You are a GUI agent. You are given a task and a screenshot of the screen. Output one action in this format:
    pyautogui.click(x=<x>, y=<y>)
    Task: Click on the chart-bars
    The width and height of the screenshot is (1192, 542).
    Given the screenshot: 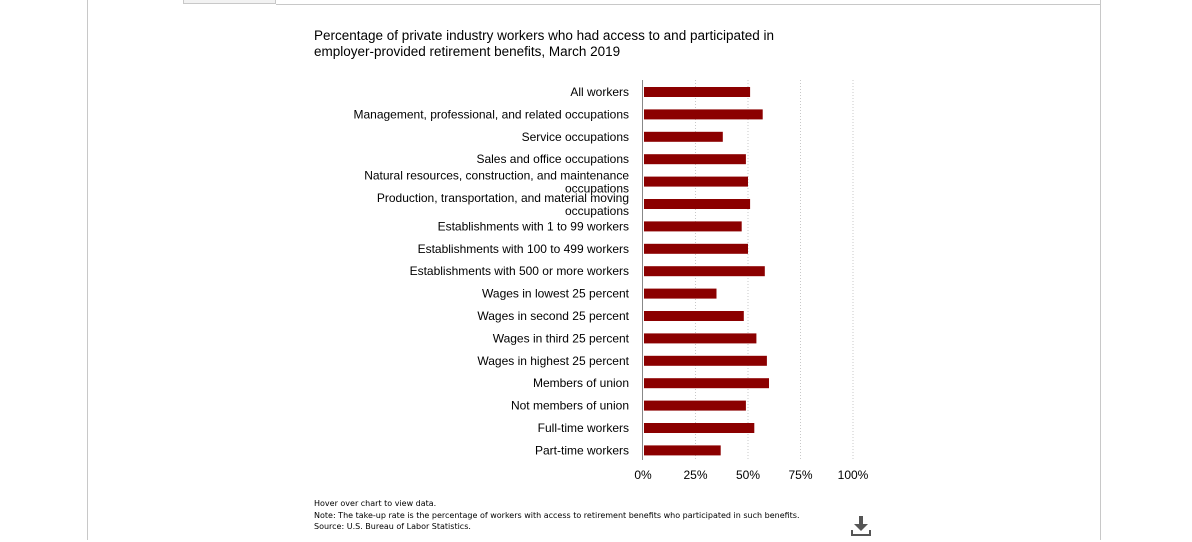 What is the action you would take?
    pyautogui.click(x=706, y=271)
    